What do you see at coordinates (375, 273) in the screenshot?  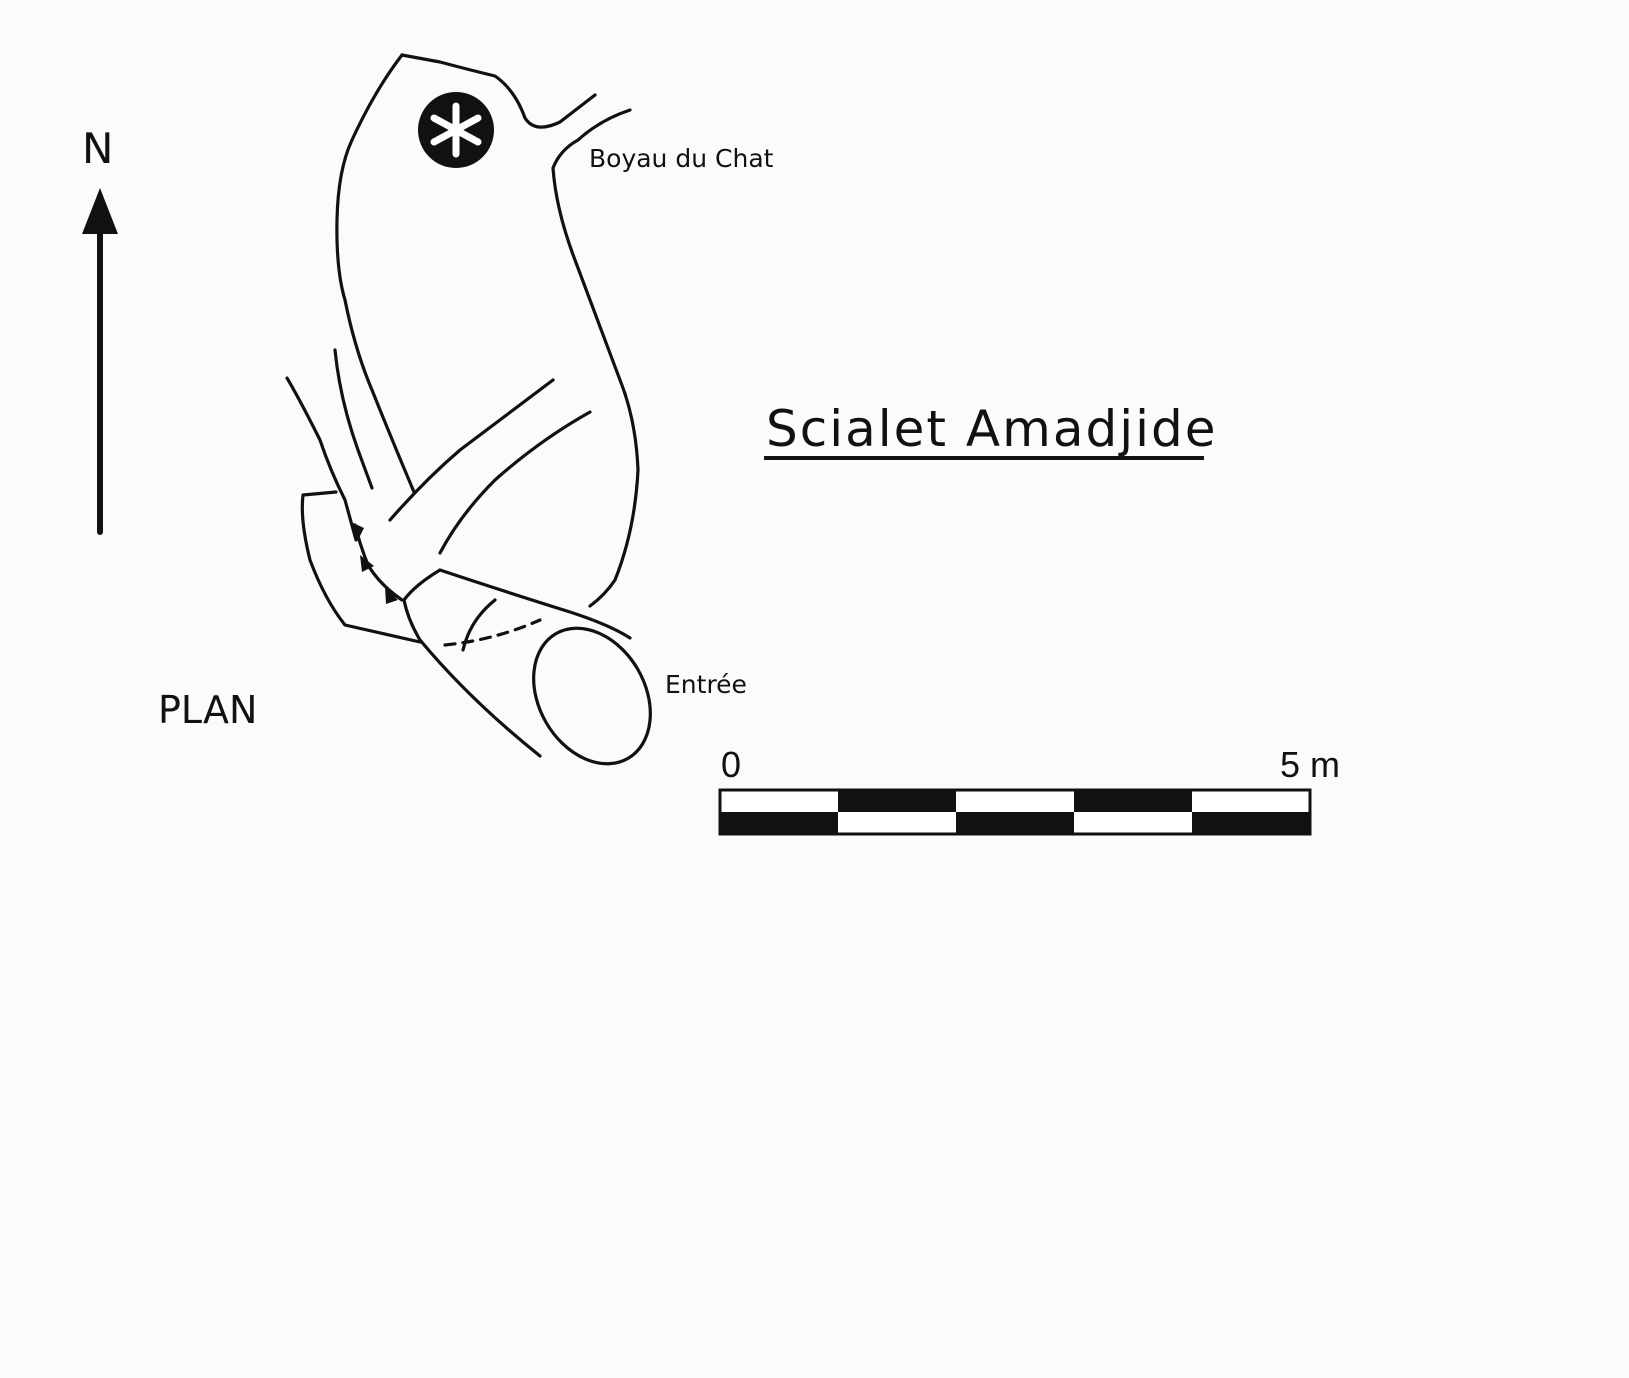 I see `cave-wall-top-left` at bounding box center [375, 273].